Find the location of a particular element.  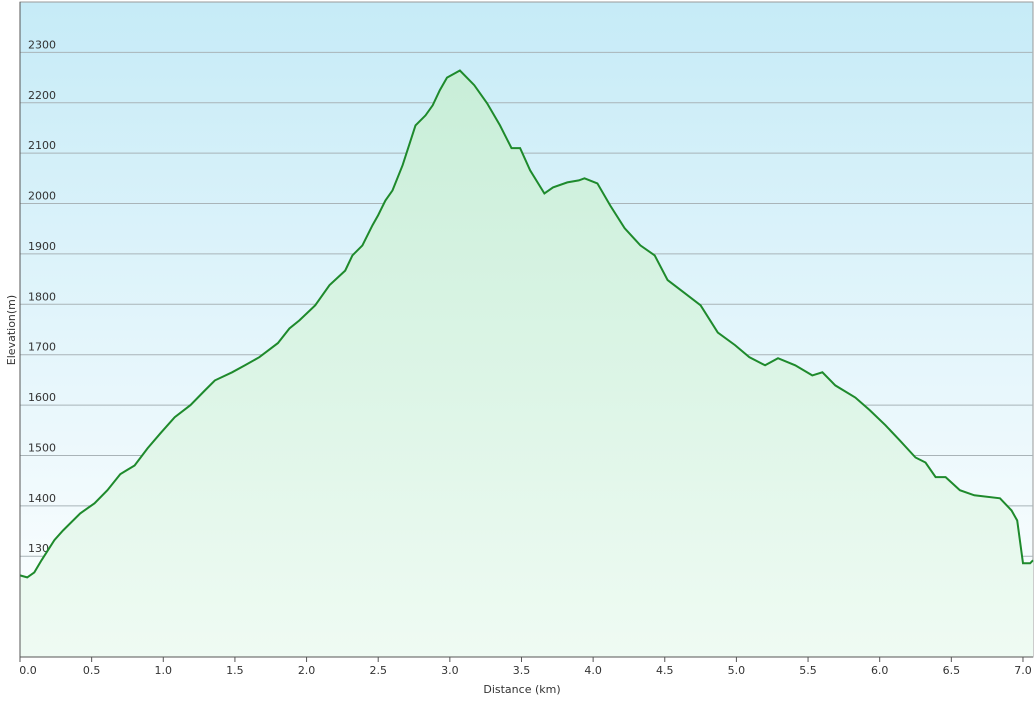

y-axis-label: Elevation(m) is located at coordinates (11, 330).